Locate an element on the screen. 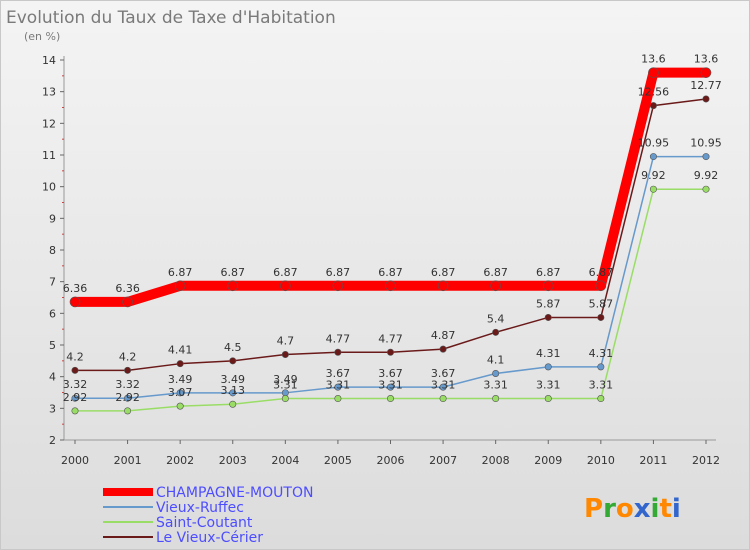 This screenshot has height=550, width=750. y-tick-label: 2 is located at coordinates (52, 440).